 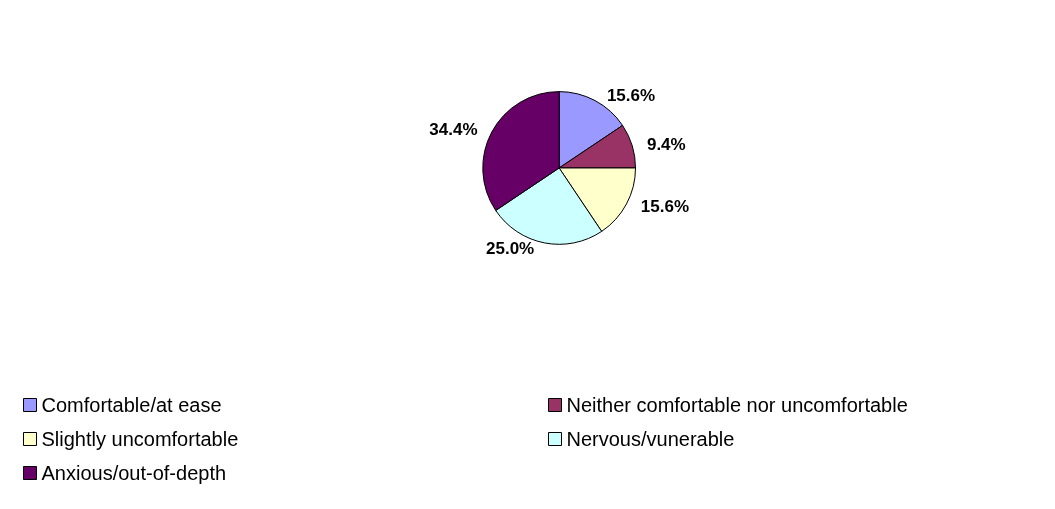 What do you see at coordinates (134, 473) in the screenshot?
I see `legend-label: Anxious/out-of-depth` at bounding box center [134, 473].